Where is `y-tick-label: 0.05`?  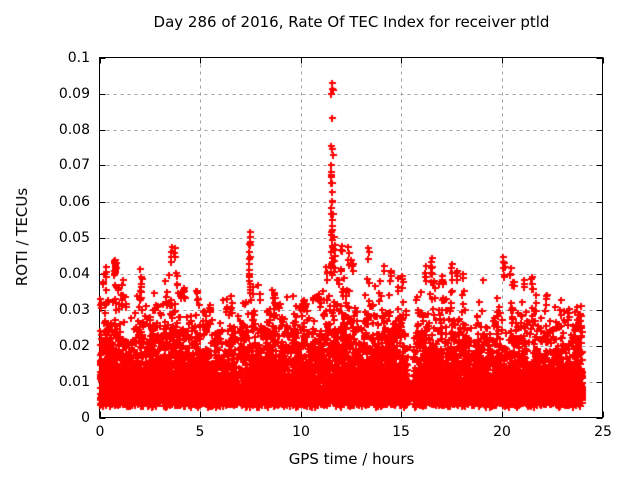 y-tick-label: 0.05 is located at coordinates (74, 238).